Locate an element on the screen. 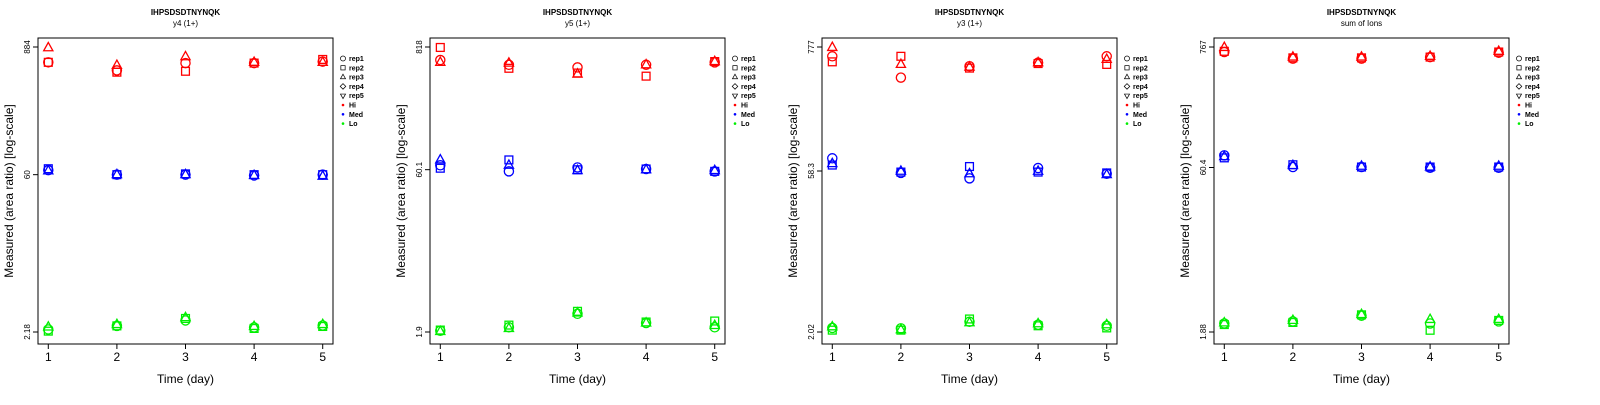  y-tick-label: 2.02 is located at coordinates (811, 332).